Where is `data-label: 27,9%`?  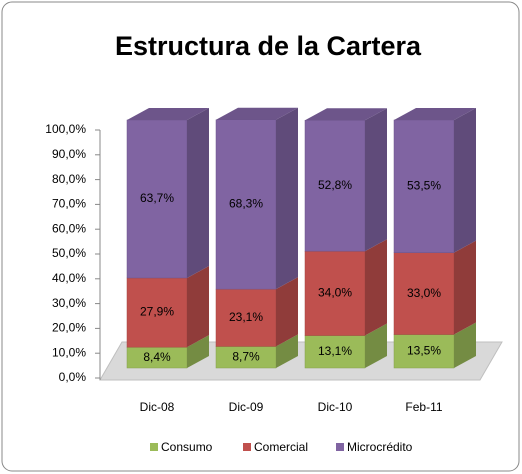 data-label: 27,9% is located at coordinates (157, 312).